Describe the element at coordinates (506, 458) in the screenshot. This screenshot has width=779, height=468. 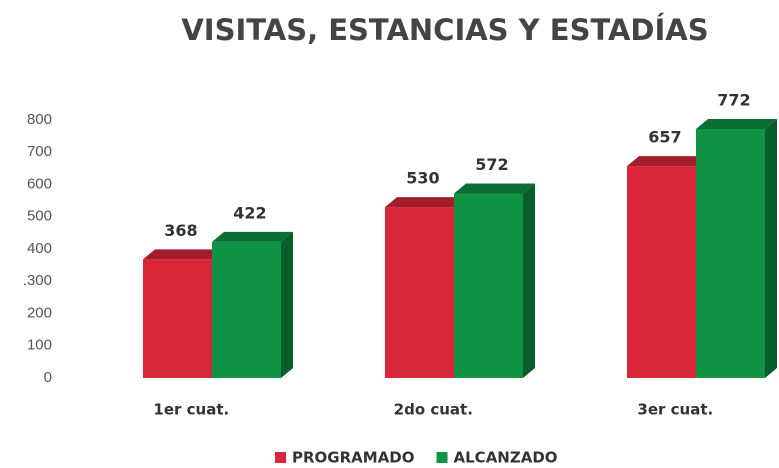
I see `legend-label: ALCANZADO` at that location.